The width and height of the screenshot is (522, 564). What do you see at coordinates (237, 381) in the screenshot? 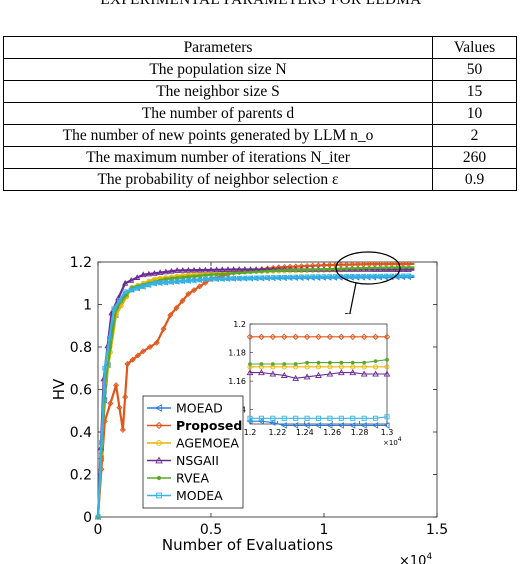
I see `inset-y-tick-label: 1.16` at bounding box center [237, 381].